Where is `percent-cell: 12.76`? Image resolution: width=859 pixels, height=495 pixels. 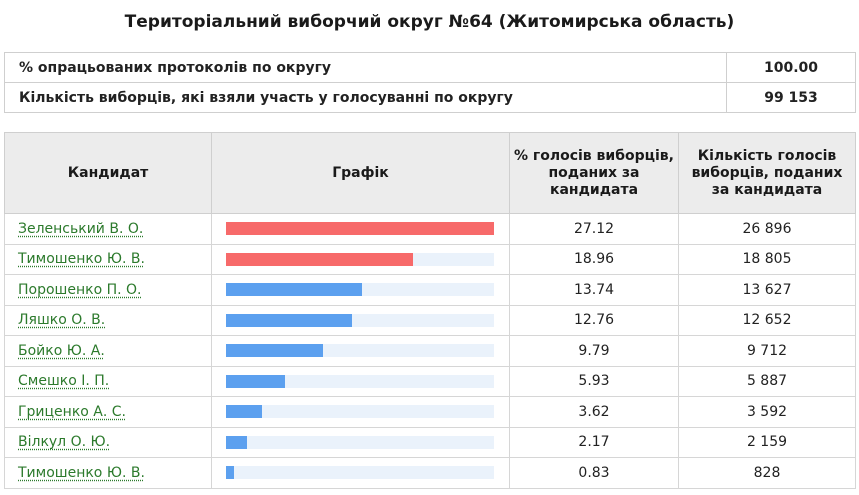
percent-cell: 12.76 is located at coordinates (594, 320).